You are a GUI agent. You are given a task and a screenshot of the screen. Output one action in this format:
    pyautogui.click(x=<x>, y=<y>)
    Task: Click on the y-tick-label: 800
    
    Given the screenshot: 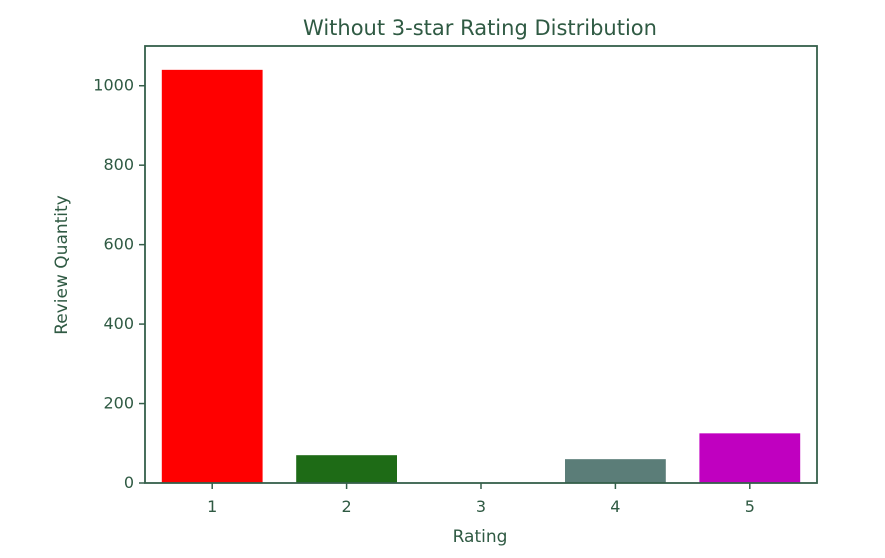 What is the action you would take?
    pyautogui.click(x=118, y=164)
    